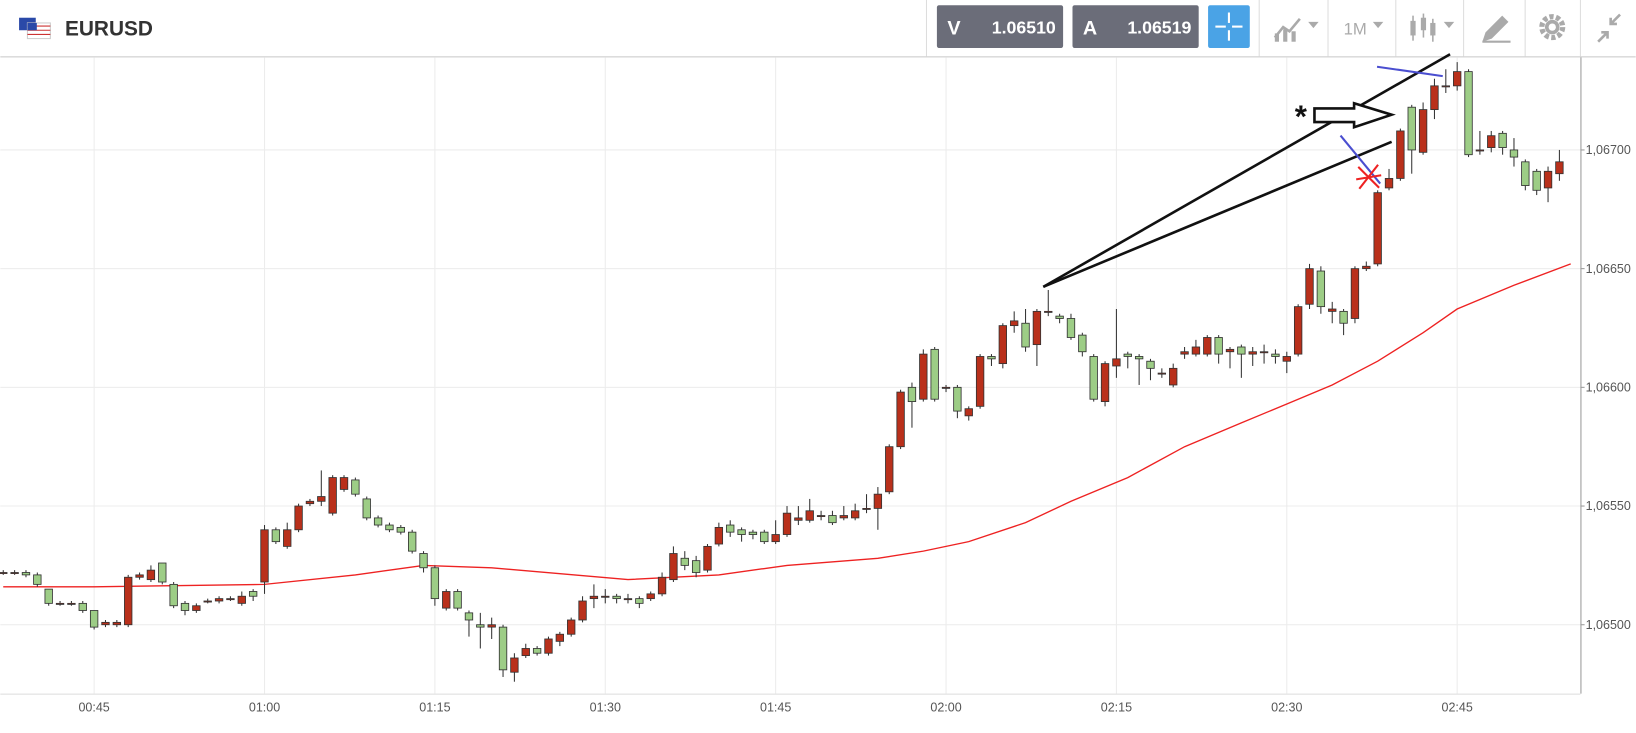 Image resolution: width=1636 pixels, height=733 pixels. Describe the element at coordinates (93, 707) in the screenshot. I see `x-tick-label: 00:45` at that location.